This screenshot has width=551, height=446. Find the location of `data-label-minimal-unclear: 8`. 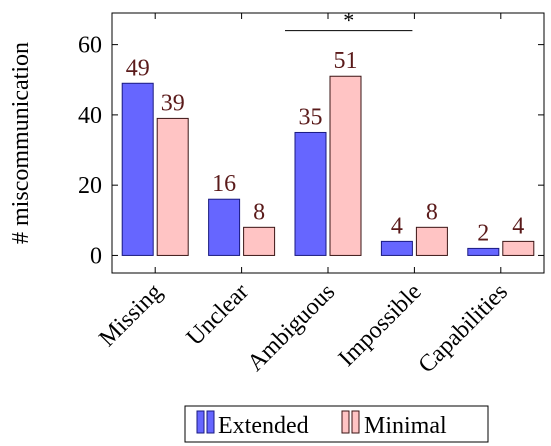

data-label-minimal-unclear: 8 is located at coordinates (259, 212).